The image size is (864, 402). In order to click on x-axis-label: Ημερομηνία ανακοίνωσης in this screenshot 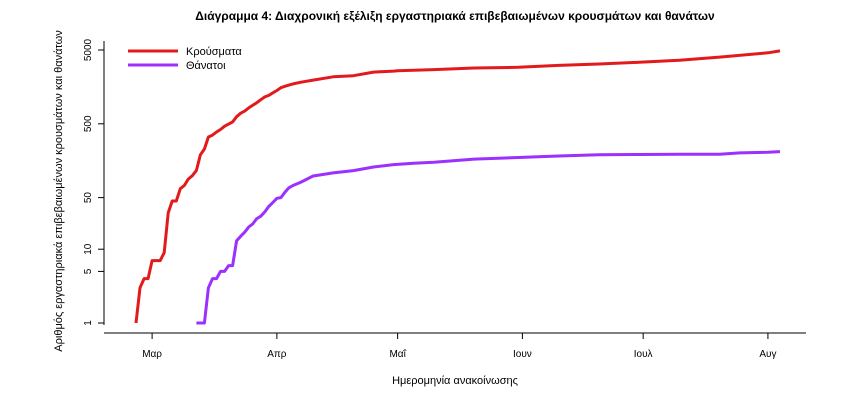, I will do `click(455, 381)`.